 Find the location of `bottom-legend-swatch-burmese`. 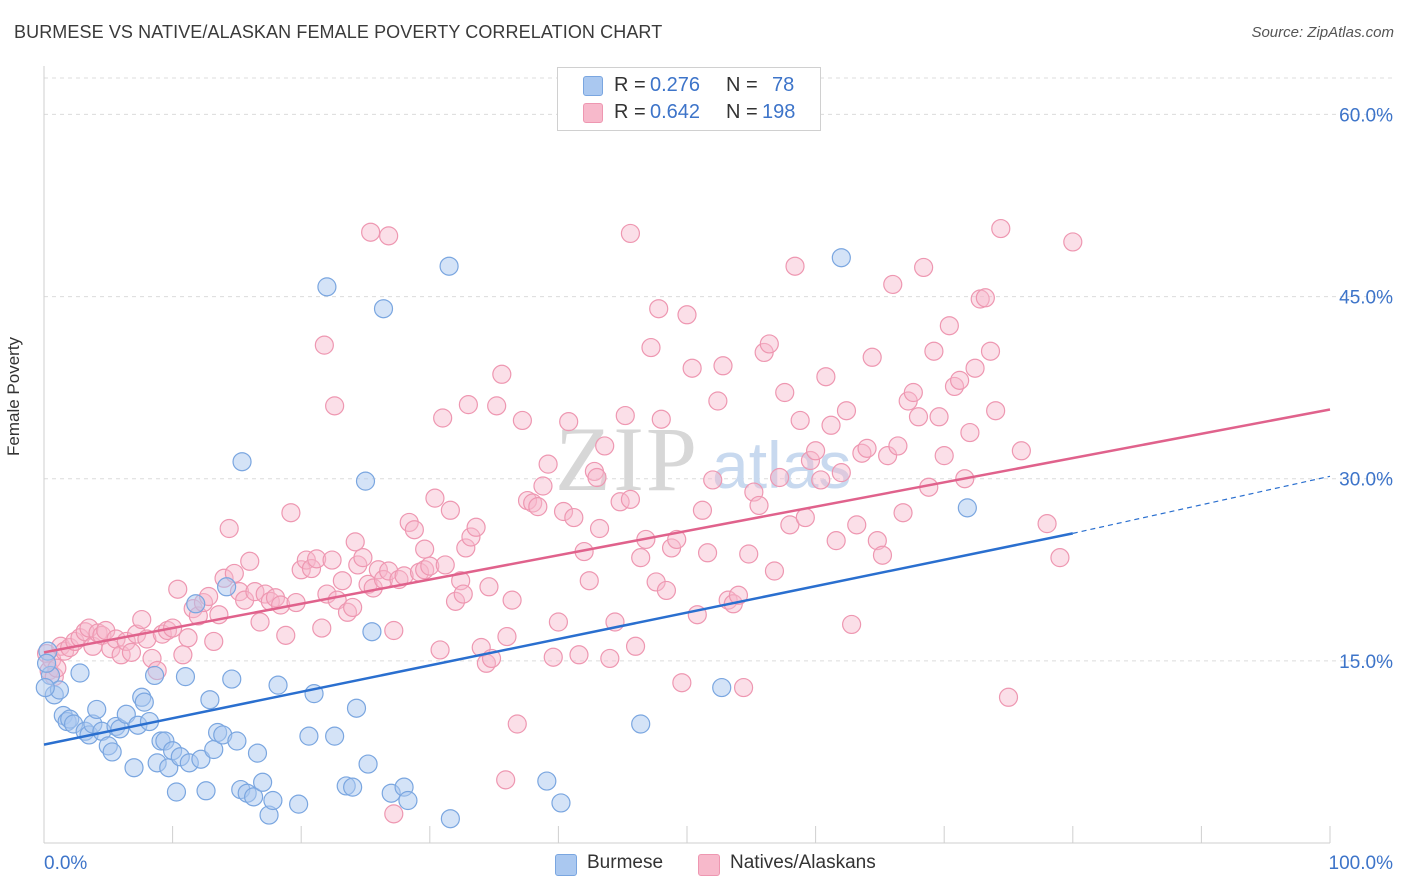

bottom-legend-swatch-burmese is located at coordinates (566, 865).